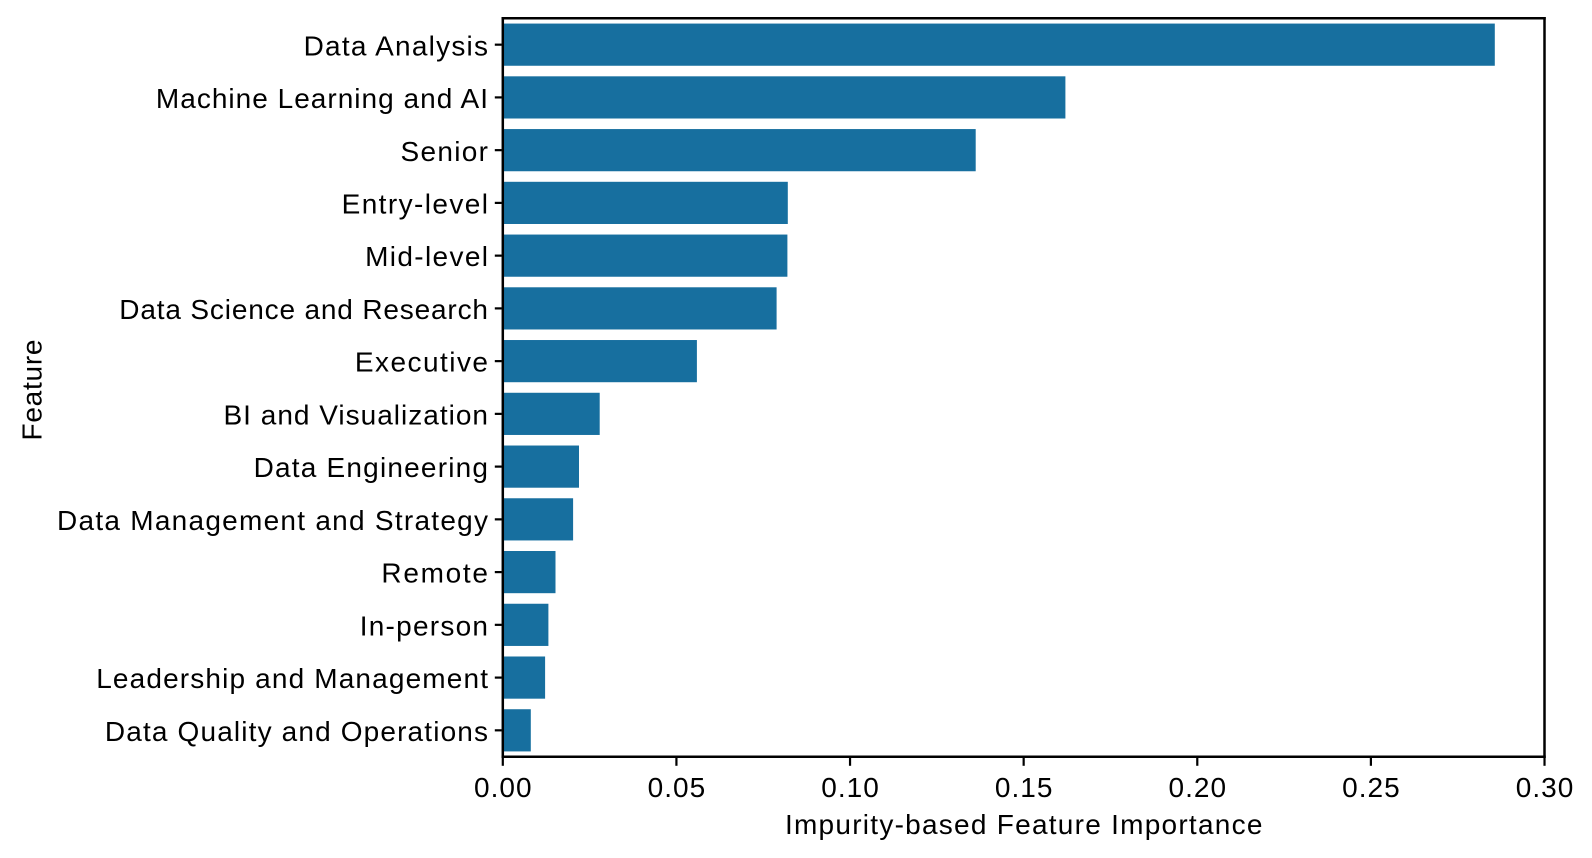  What do you see at coordinates (356, 414) in the screenshot?
I see `svg-text: BI and Visualization` at bounding box center [356, 414].